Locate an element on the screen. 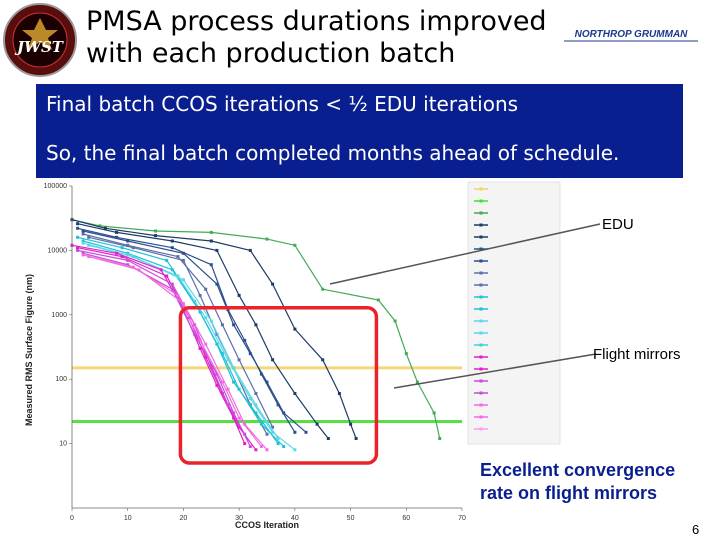 The image size is (720, 540). x-tick-label: 40 is located at coordinates (295, 518).